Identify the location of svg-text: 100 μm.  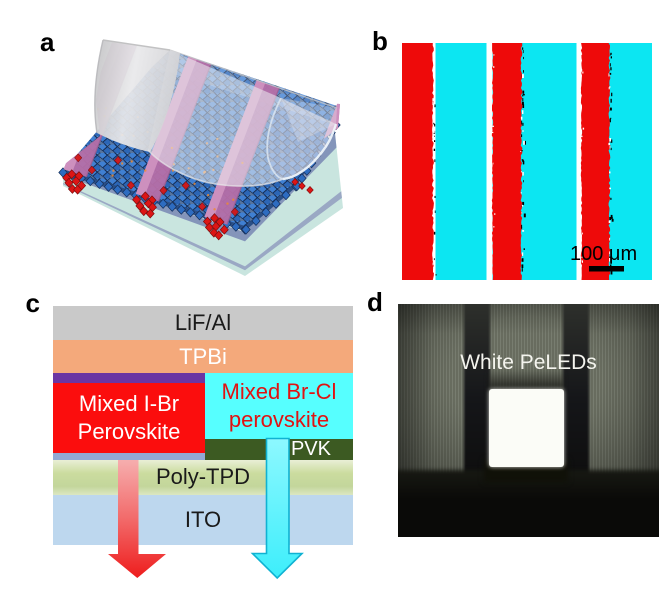
(603, 254).